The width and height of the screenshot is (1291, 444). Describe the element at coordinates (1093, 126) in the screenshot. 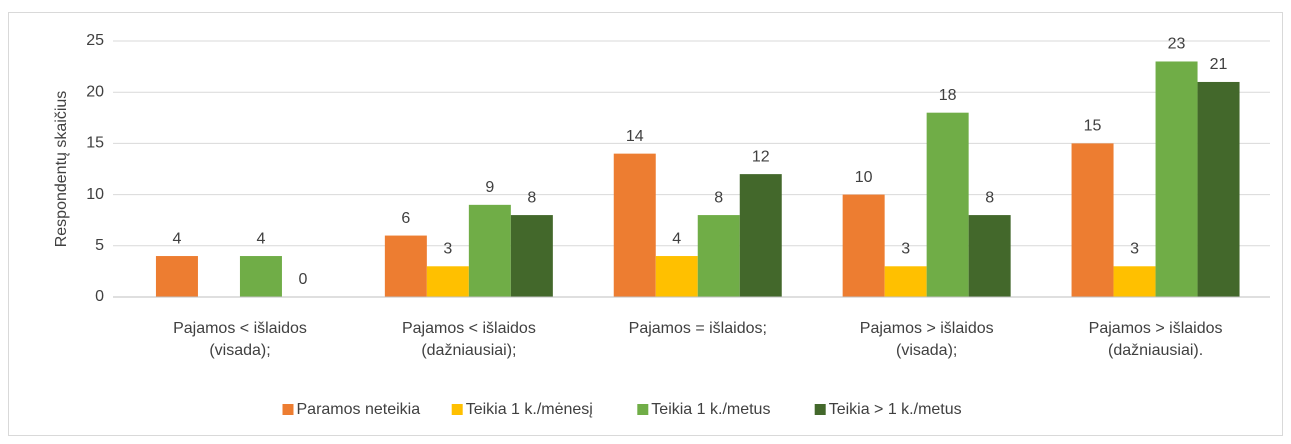

I see `data-label: 15` at that location.